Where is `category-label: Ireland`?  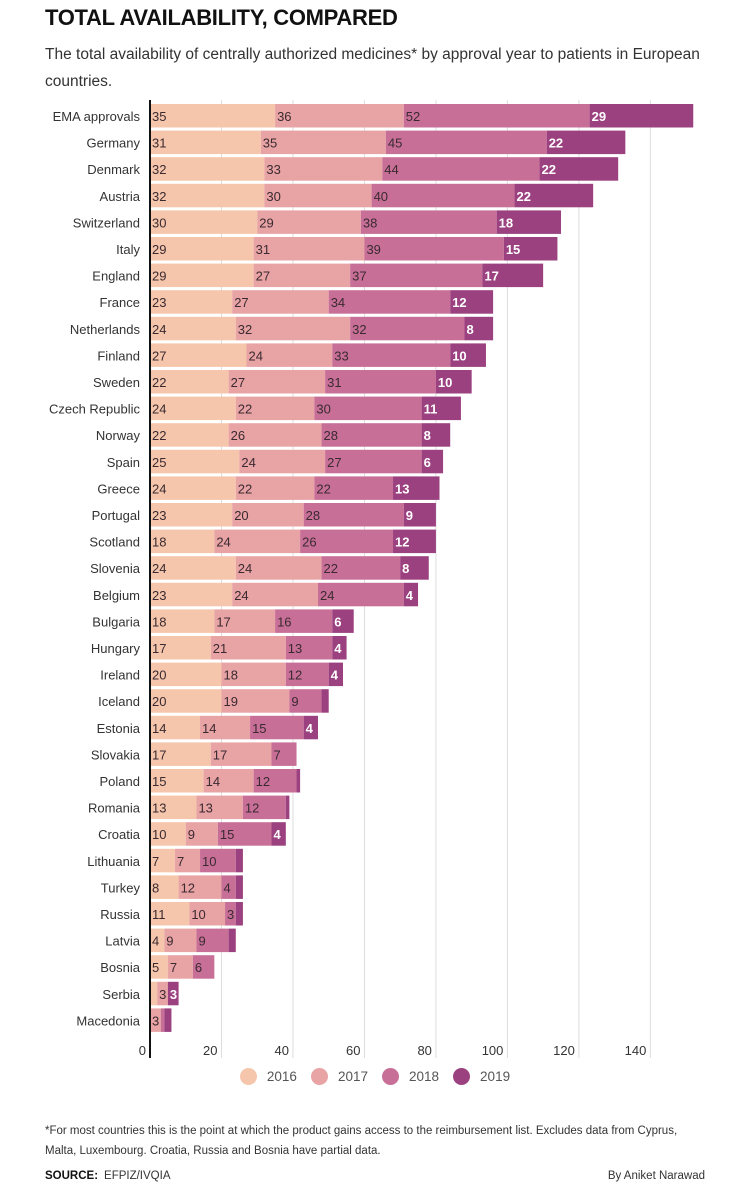 category-label: Ireland is located at coordinates (120, 675).